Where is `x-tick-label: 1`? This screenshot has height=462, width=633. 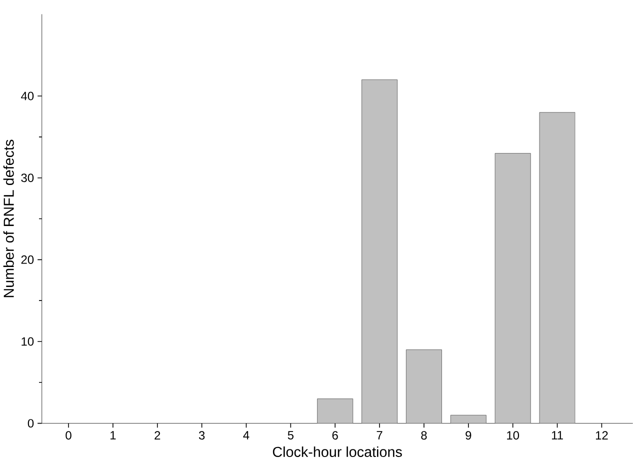 x-tick-label: 1 is located at coordinates (113, 435).